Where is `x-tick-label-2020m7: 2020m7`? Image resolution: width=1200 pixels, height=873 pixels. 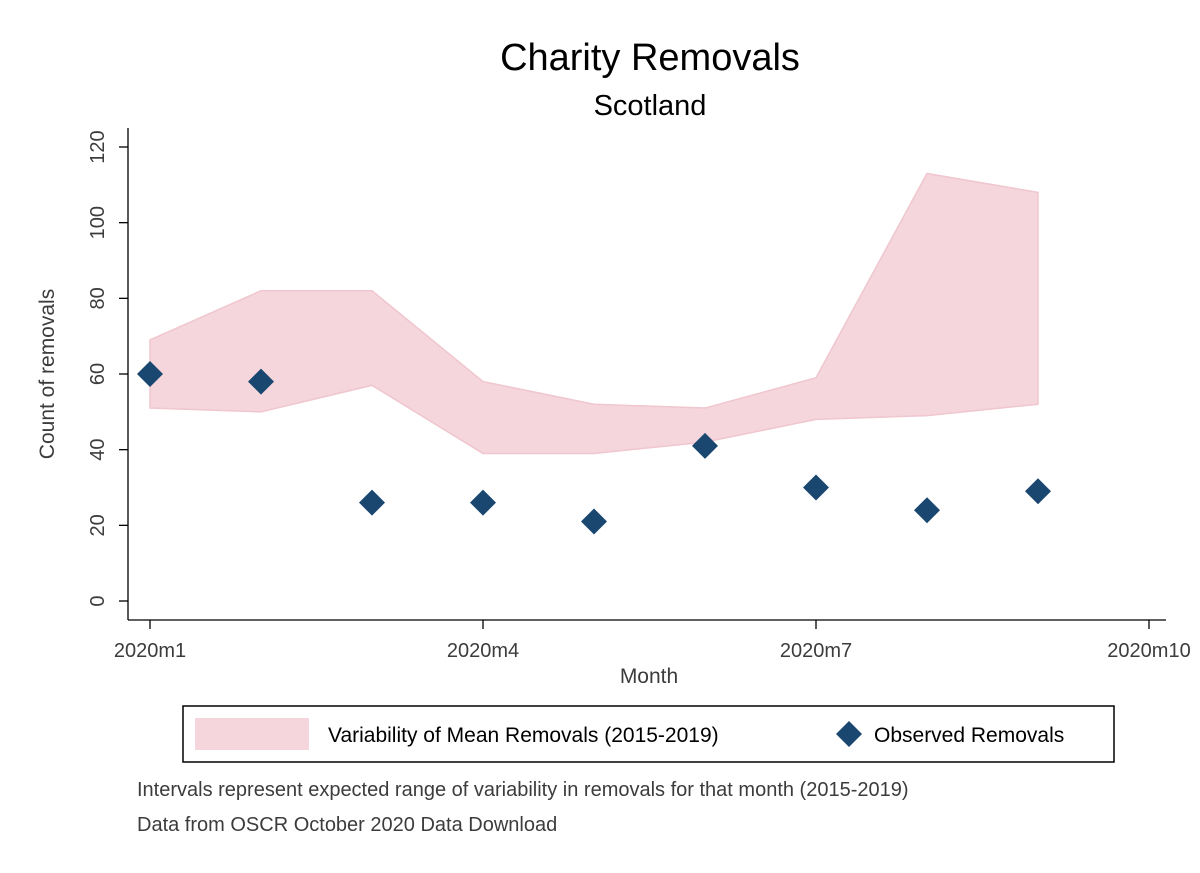 x-tick-label-2020m7: 2020m7 is located at coordinates (816, 651).